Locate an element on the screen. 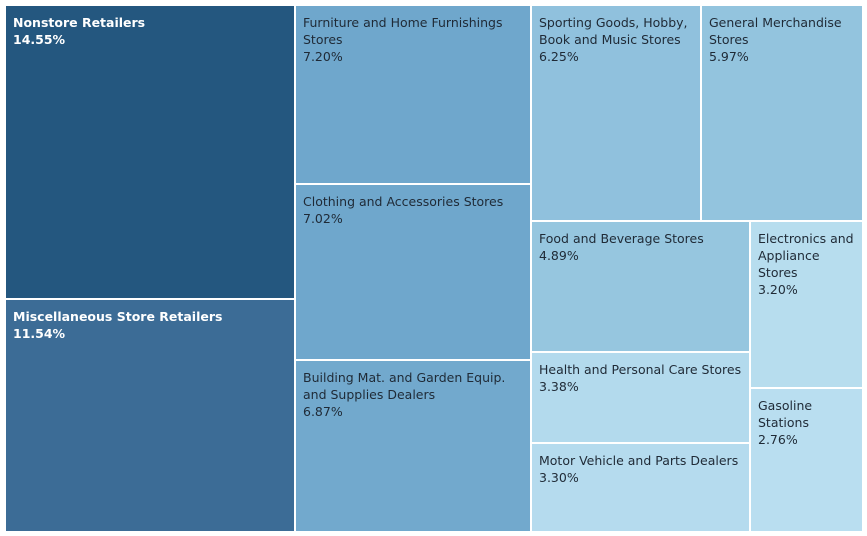  tile-electronics-appliance: Electronics and Appliance Stores 3.20% is located at coordinates (806, 304).